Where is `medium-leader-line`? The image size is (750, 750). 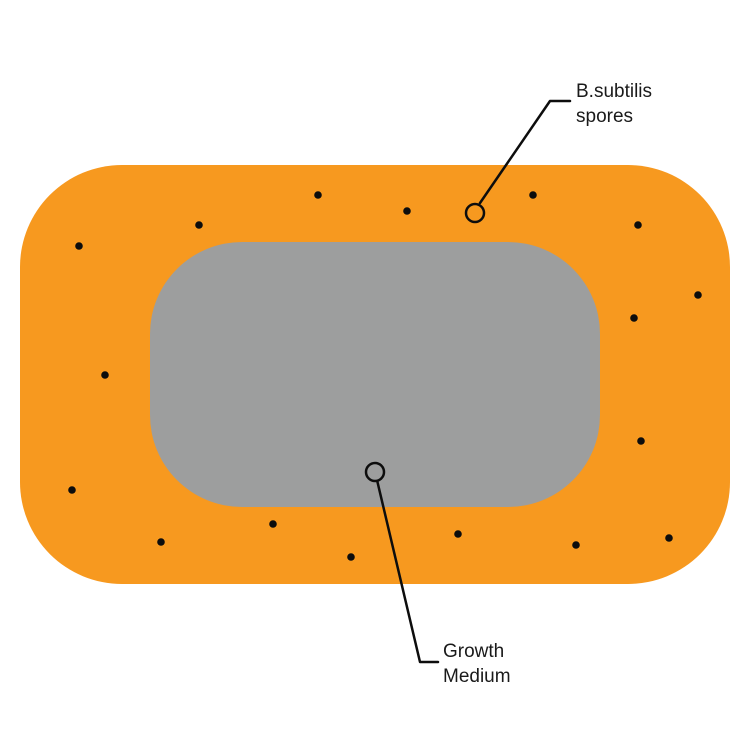
medium-leader-line is located at coordinates (407, 571).